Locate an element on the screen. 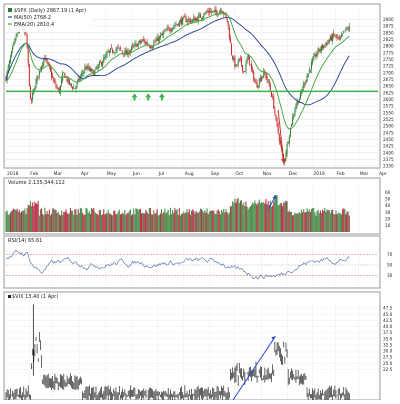  vix-tick-label: 30.0 is located at coordinates (388, 351).